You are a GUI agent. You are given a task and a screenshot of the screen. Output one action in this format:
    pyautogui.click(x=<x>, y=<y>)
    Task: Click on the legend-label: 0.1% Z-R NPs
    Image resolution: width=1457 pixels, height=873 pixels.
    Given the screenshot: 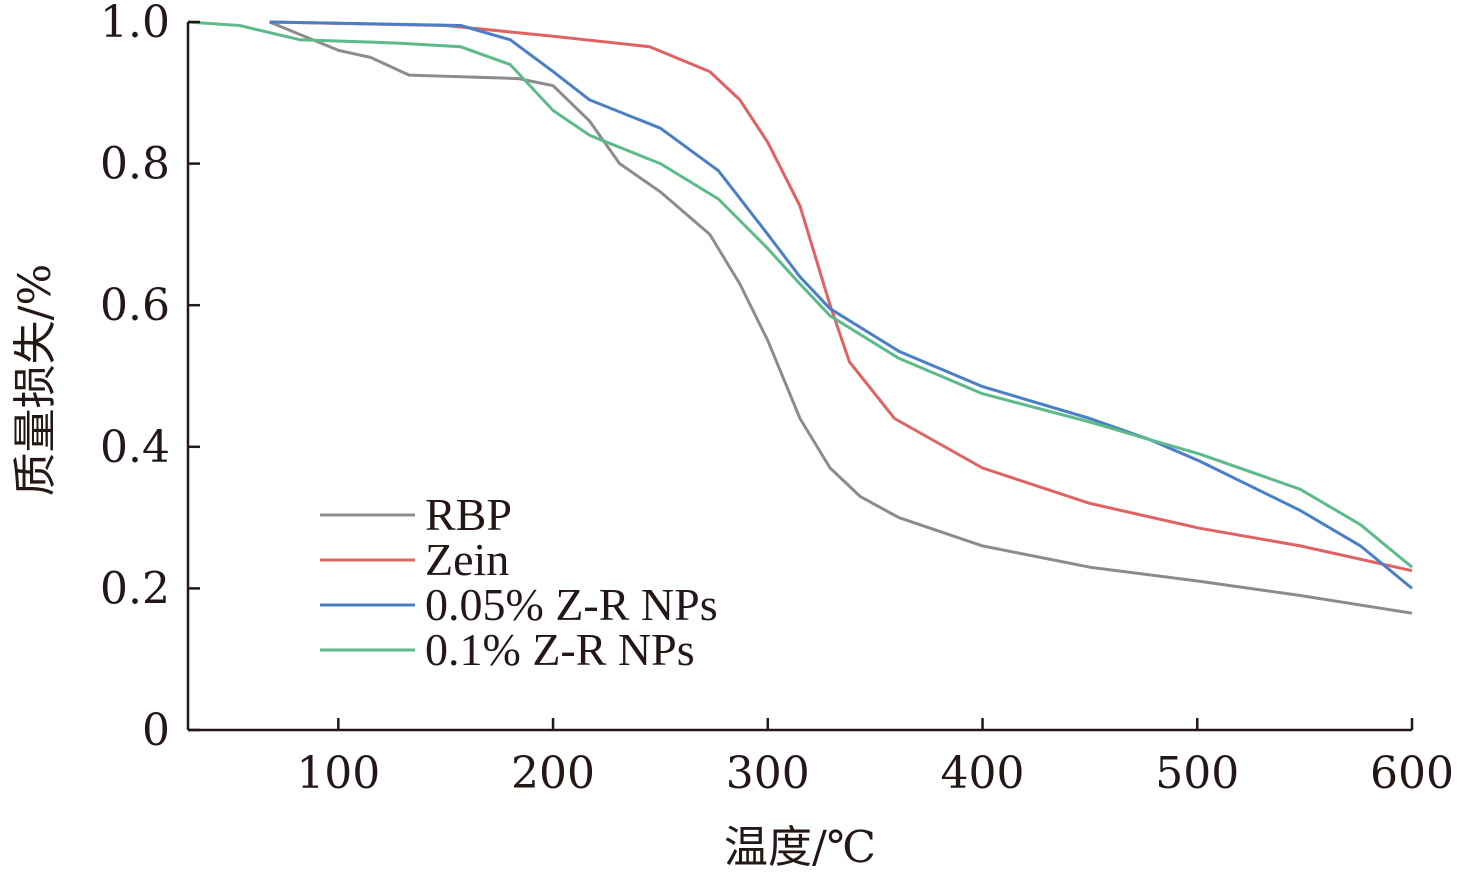 What is the action you would take?
    pyautogui.click(x=560, y=649)
    